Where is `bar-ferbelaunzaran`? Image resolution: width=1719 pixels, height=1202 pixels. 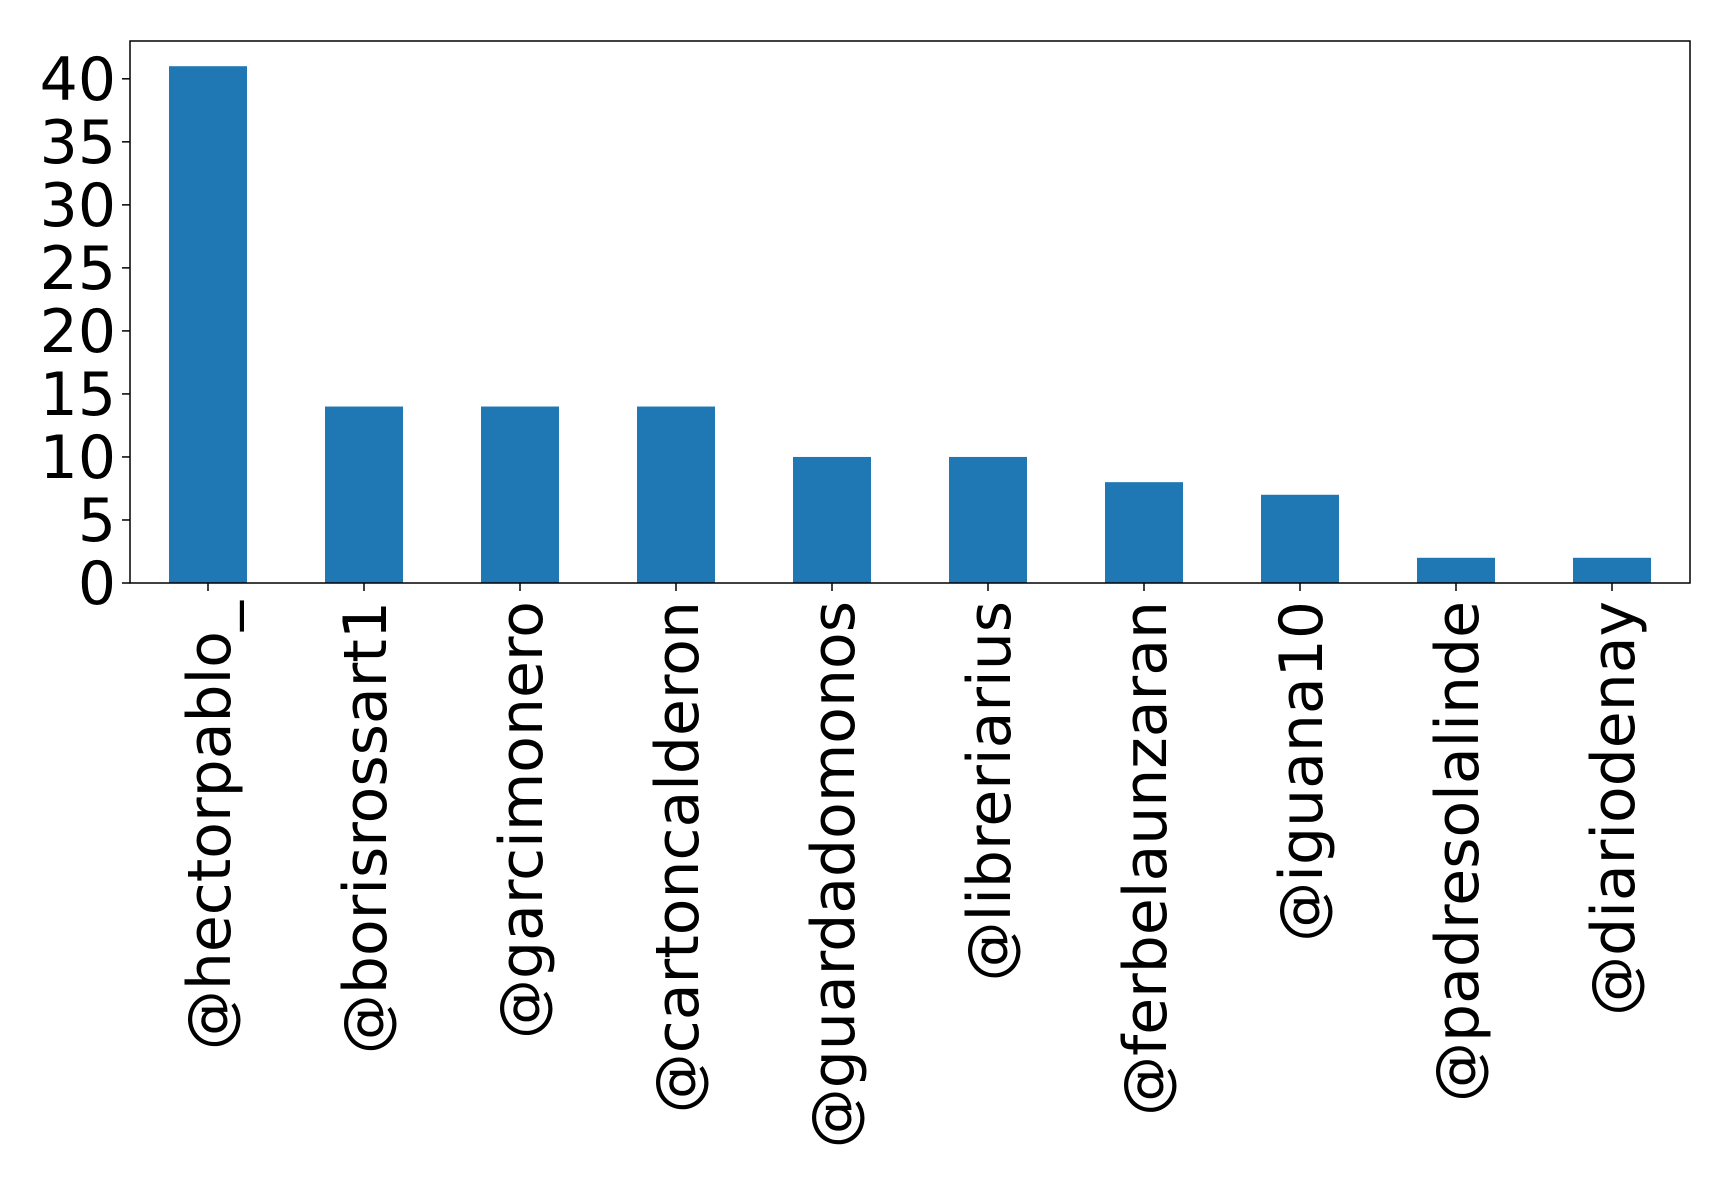
bar-ferbelaunzaran is located at coordinates (1144, 532).